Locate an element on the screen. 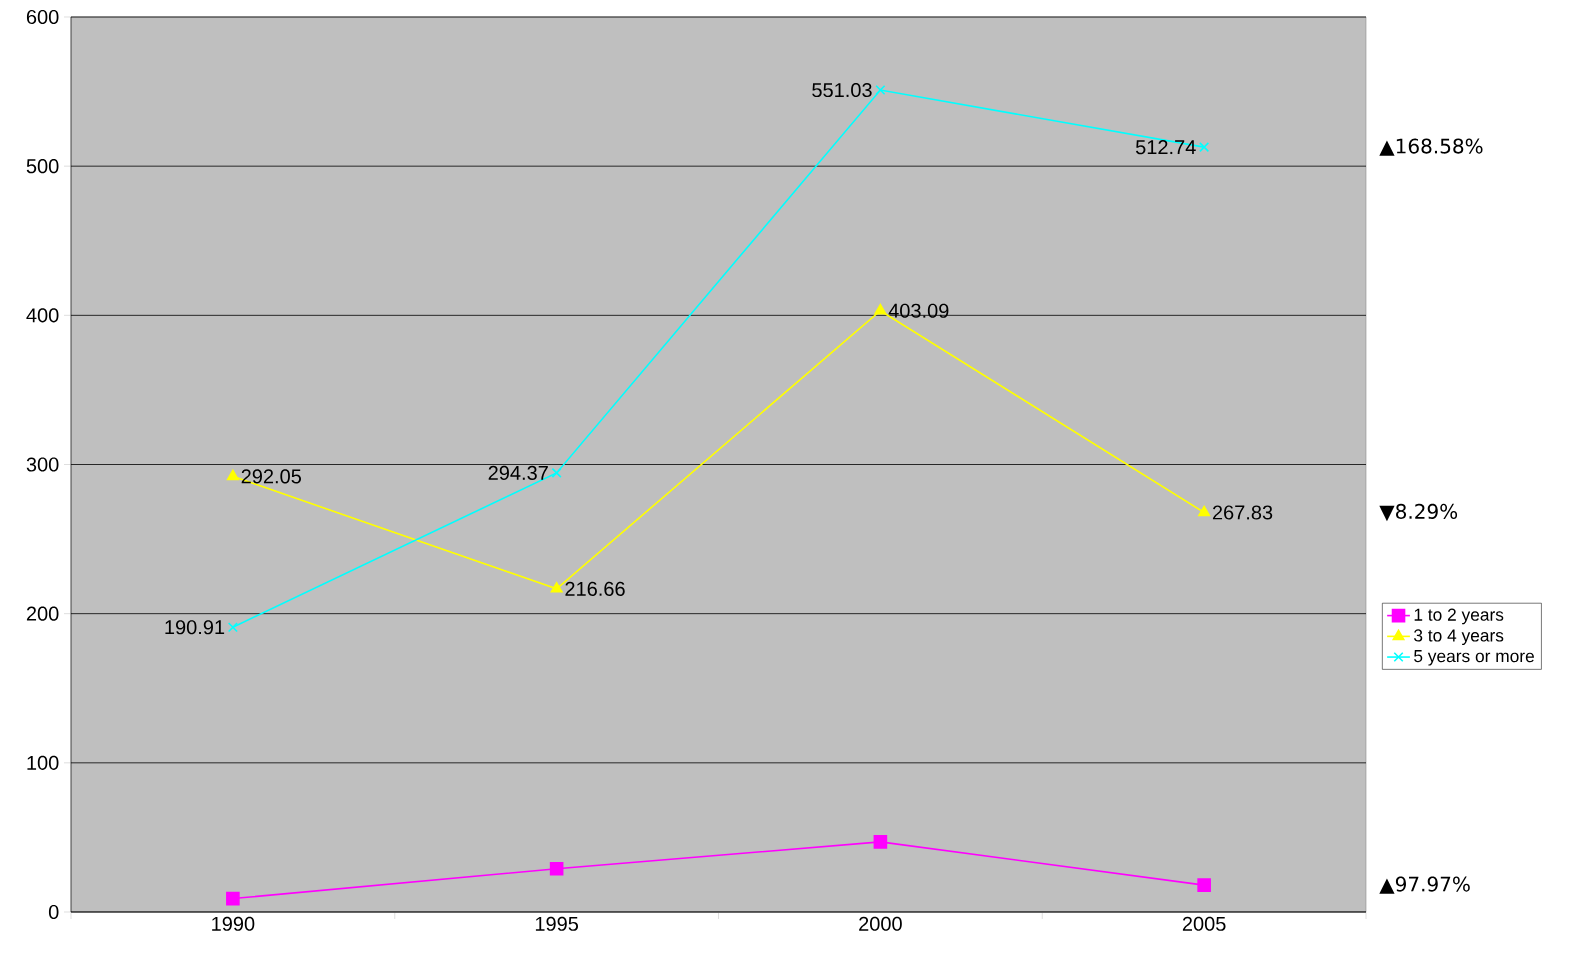 The image size is (1587, 964). x-tick-label: 2005 is located at coordinates (1204, 923).